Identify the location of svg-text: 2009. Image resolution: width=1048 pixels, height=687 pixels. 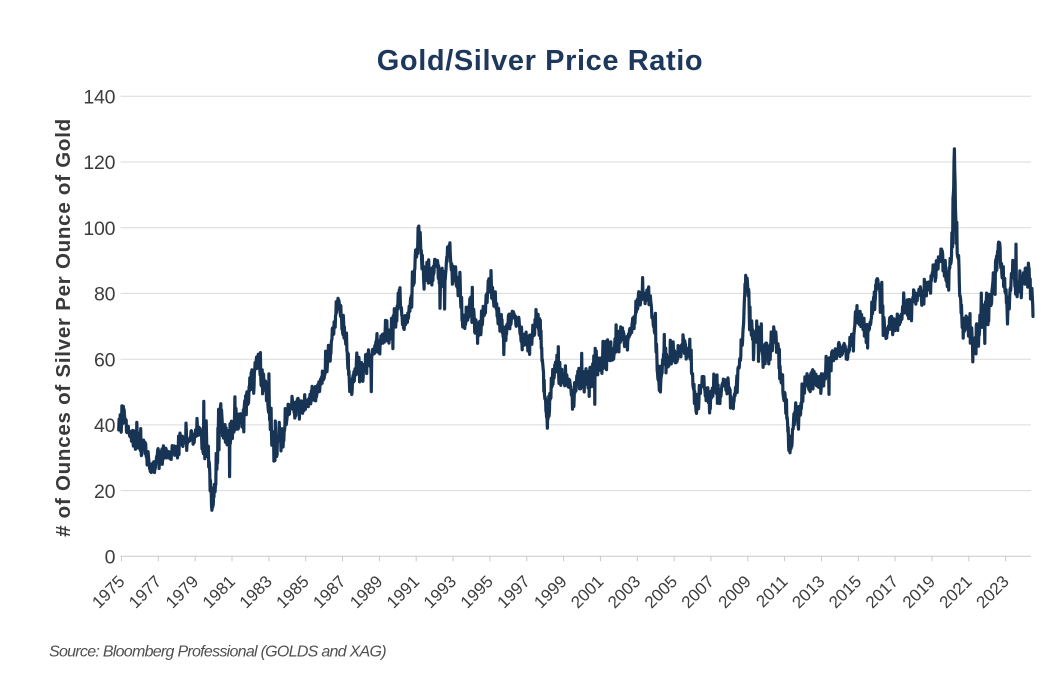
(735, 592).